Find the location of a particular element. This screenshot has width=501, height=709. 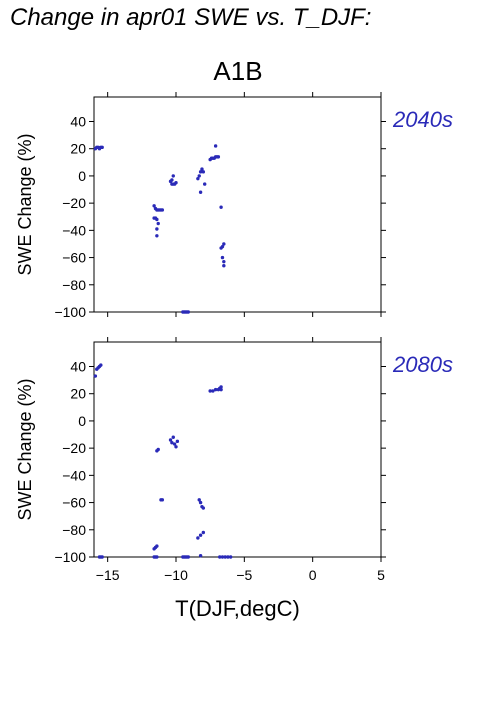

x-axis-label: T(DJF,degC) is located at coordinates (237, 608).